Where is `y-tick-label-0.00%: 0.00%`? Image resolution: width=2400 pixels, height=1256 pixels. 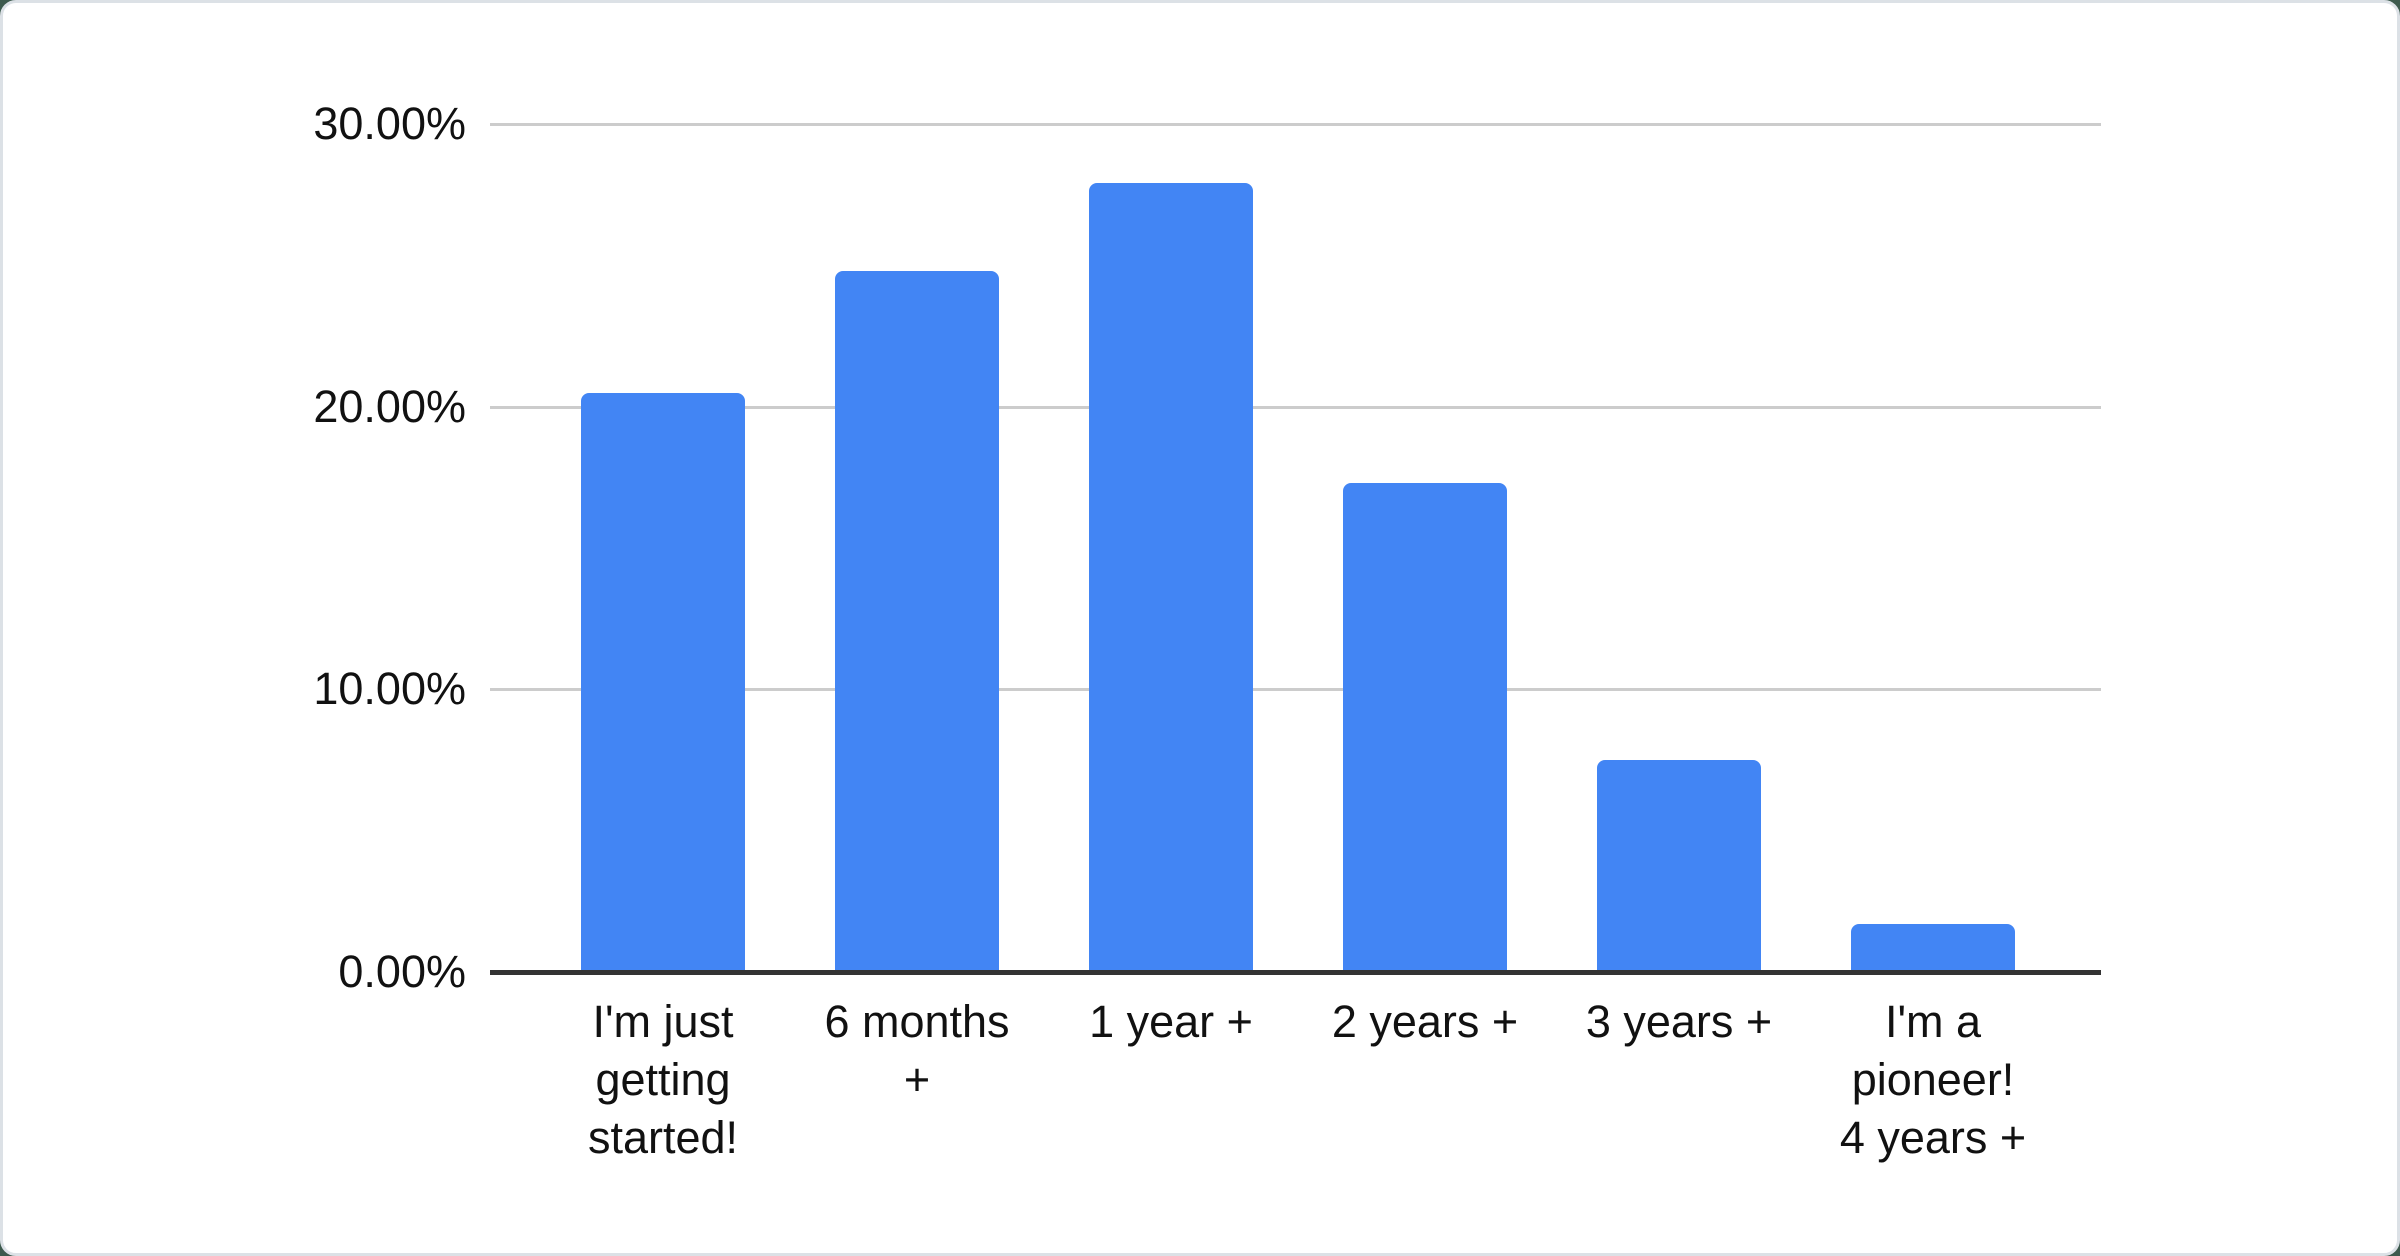
y-tick-label-0.00%: 0.00% is located at coordinates (402, 971).